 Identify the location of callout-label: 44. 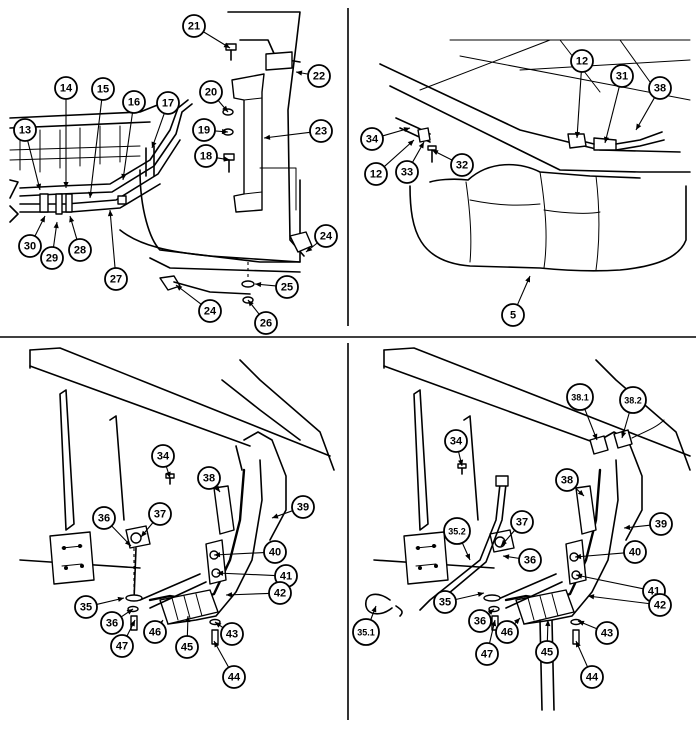
(592, 678).